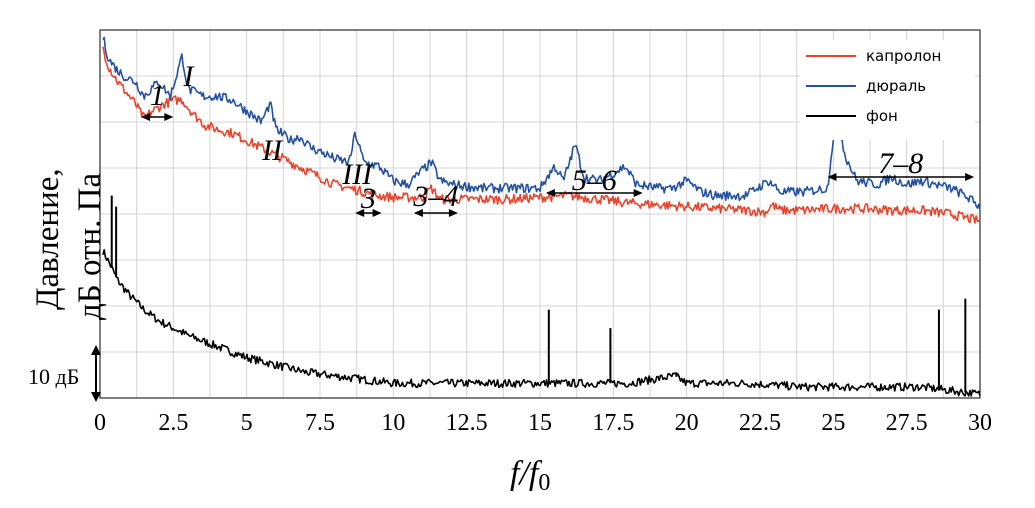  What do you see at coordinates (980, 423) in the screenshot?
I see `x-tick-label: 30` at bounding box center [980, 423].